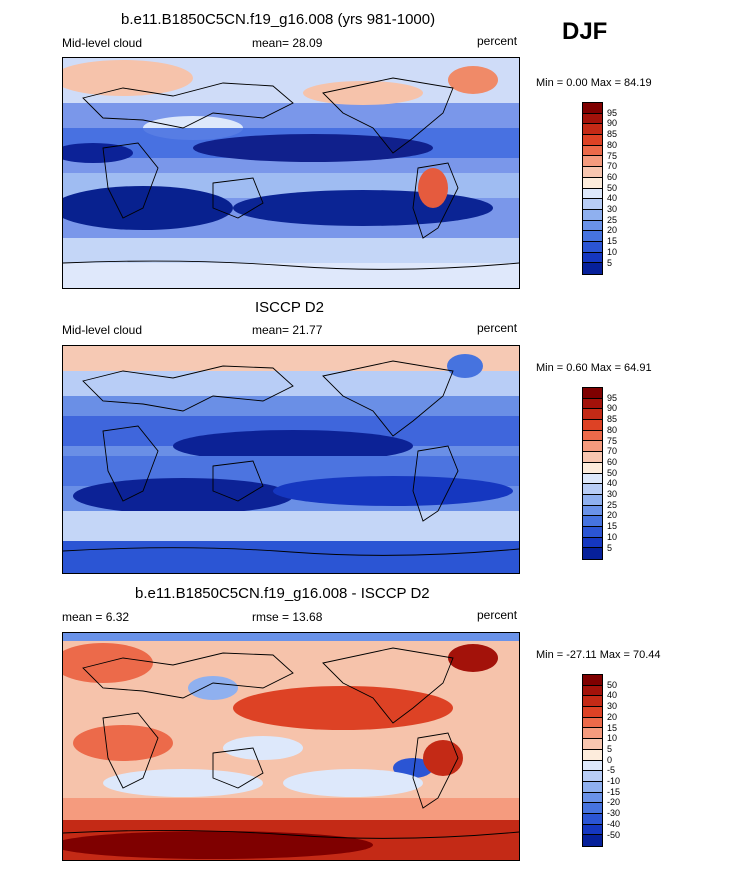  I want to click on panel-3-colorbar, so click(592, 760).